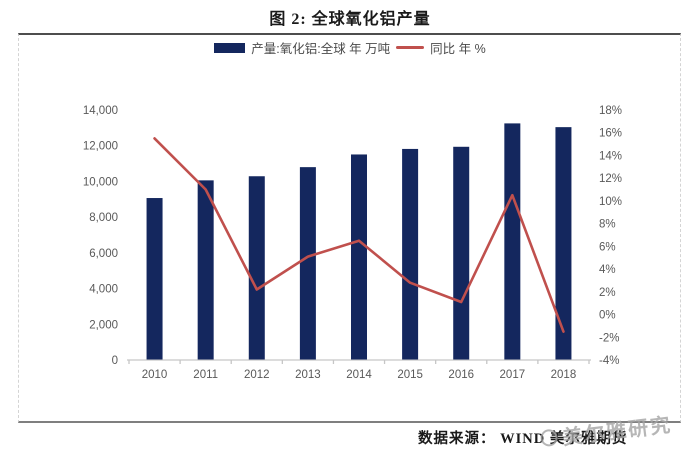  I want to click on y-axis-left-tick-label: 0, so click(115, 361).